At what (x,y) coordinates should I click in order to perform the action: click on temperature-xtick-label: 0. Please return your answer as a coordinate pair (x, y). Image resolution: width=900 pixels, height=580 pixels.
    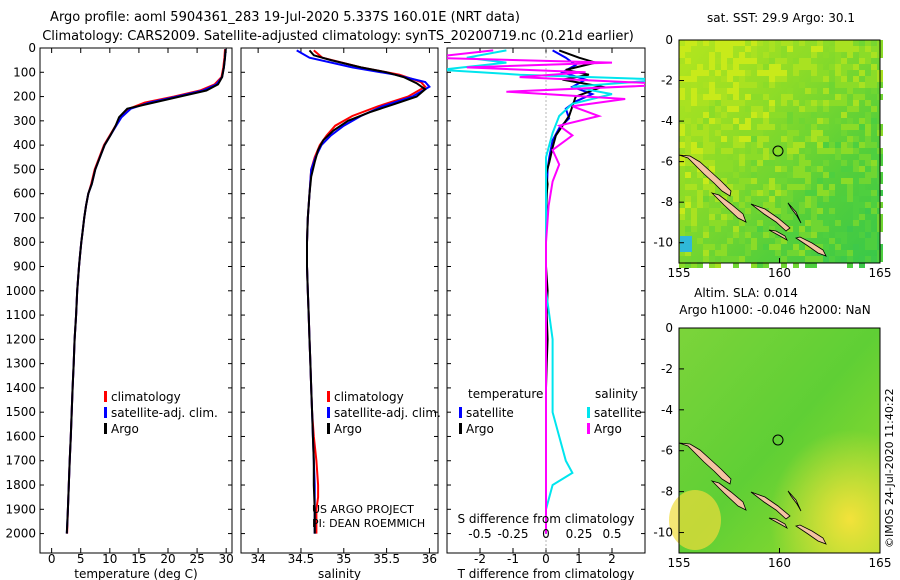
    Looking at the image, I should click on (52, 559).